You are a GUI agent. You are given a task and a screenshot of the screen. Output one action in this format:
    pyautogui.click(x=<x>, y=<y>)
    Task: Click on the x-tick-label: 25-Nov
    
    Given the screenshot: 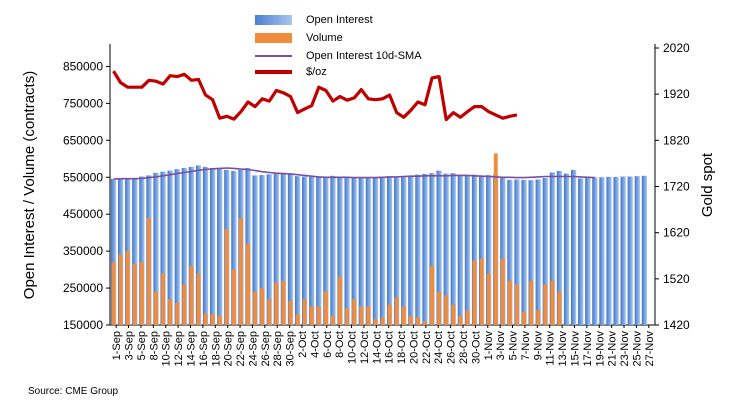 What is the action you would take?
    pyautogui.click(x=637, y=349)
    